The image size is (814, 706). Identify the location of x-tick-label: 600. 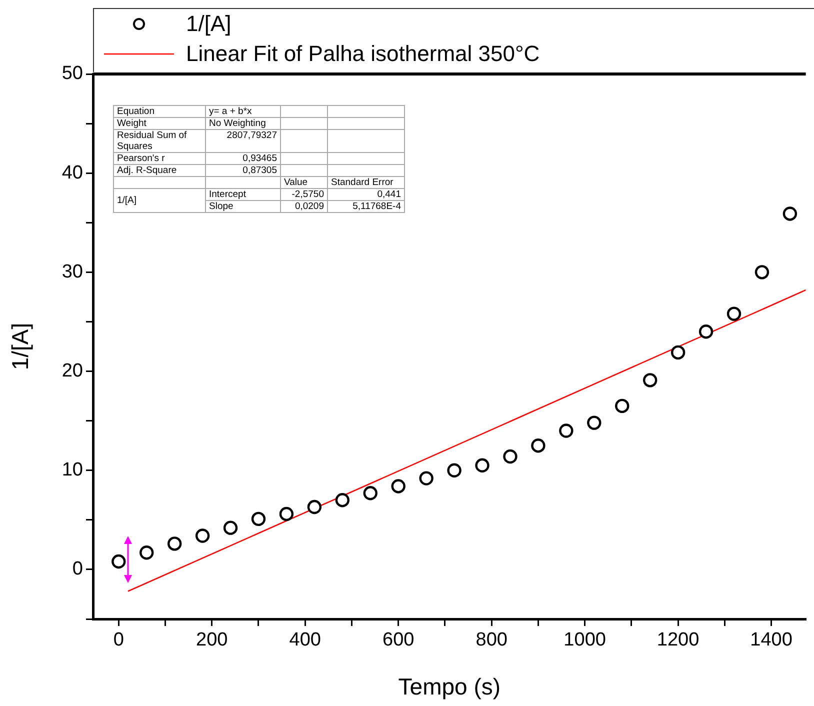
(398, 640).